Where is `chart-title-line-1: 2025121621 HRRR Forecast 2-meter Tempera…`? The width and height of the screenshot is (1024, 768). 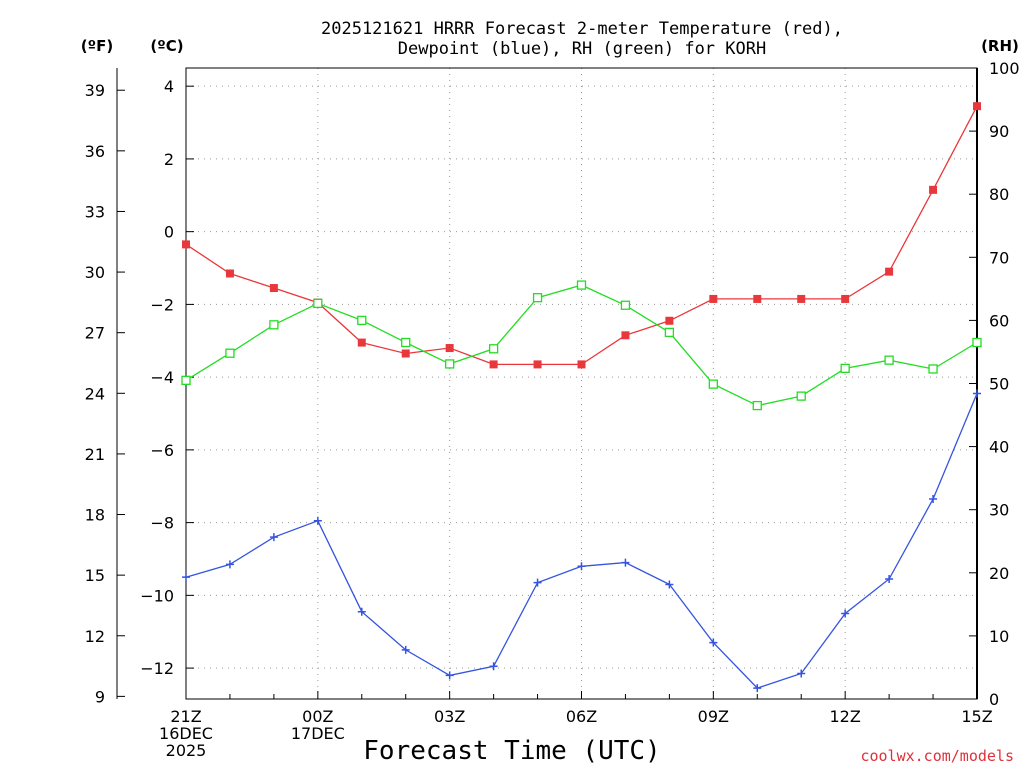
chart-title-line-1: 2025121621 HRRR Forecast 2-meter Tempera… is located at coordinates (582, 29).